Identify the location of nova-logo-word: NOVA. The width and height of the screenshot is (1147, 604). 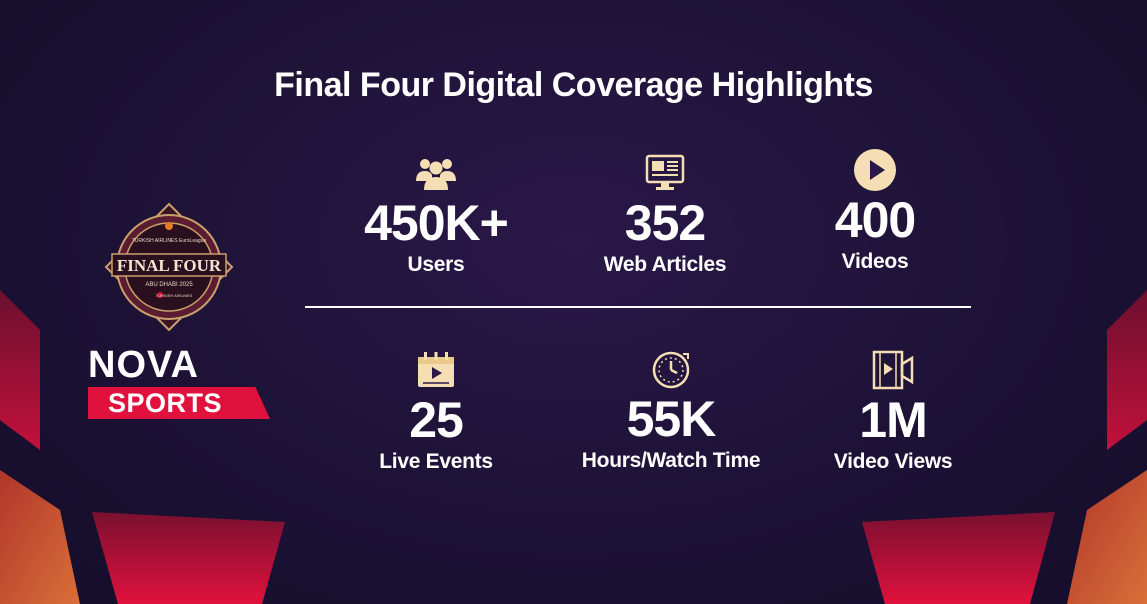
(143, 365).